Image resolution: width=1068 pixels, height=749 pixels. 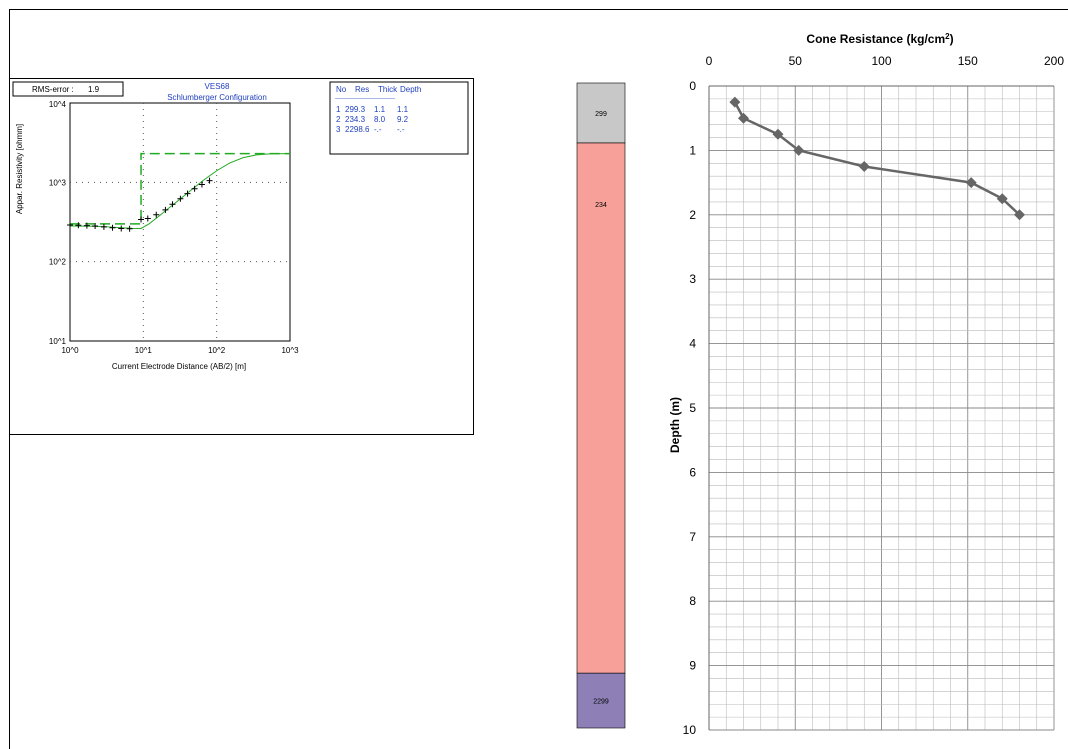 I want to click on ves-ytick-label: 10^1, so click(x=58, y=341).